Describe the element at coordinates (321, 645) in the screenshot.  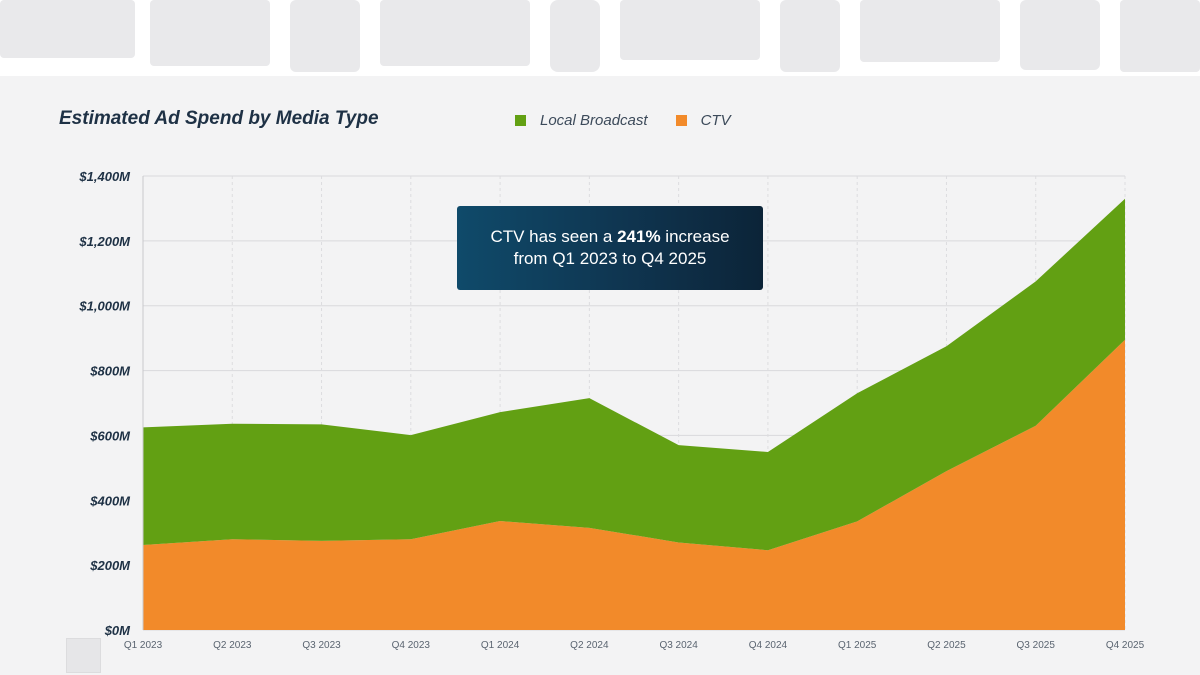
I see `x-tick-label: Q3 2023` at that location.